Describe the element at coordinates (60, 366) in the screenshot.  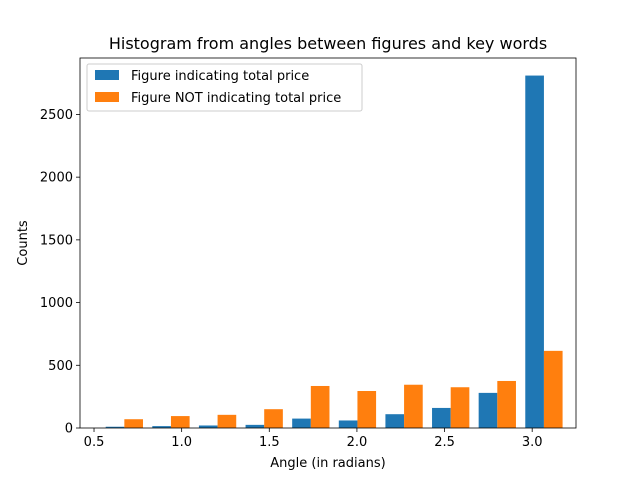
I see `y-tick-label: 500` at that location.